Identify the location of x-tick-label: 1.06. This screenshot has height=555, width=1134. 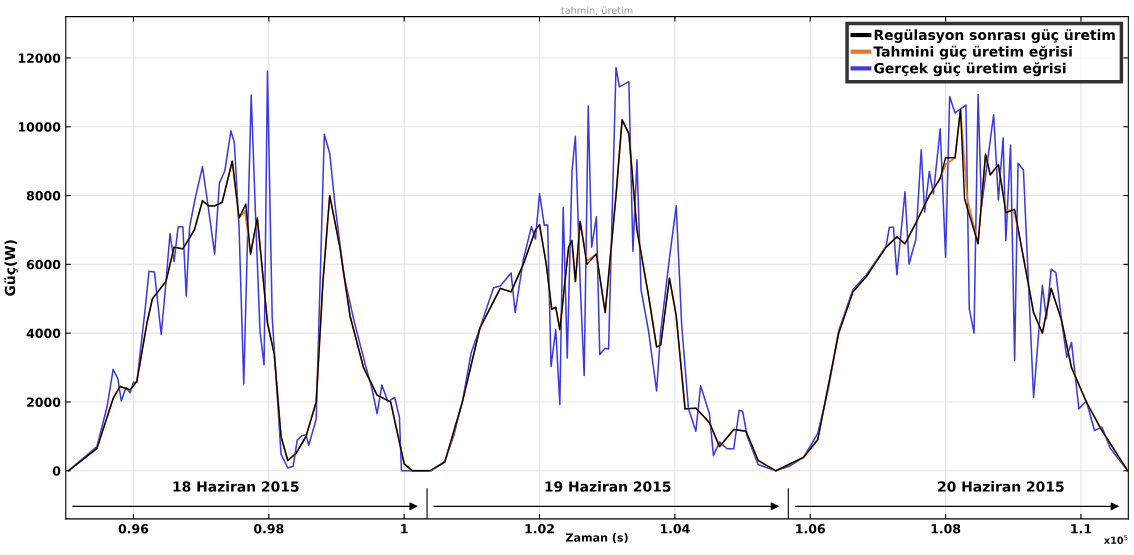
(810, 529).